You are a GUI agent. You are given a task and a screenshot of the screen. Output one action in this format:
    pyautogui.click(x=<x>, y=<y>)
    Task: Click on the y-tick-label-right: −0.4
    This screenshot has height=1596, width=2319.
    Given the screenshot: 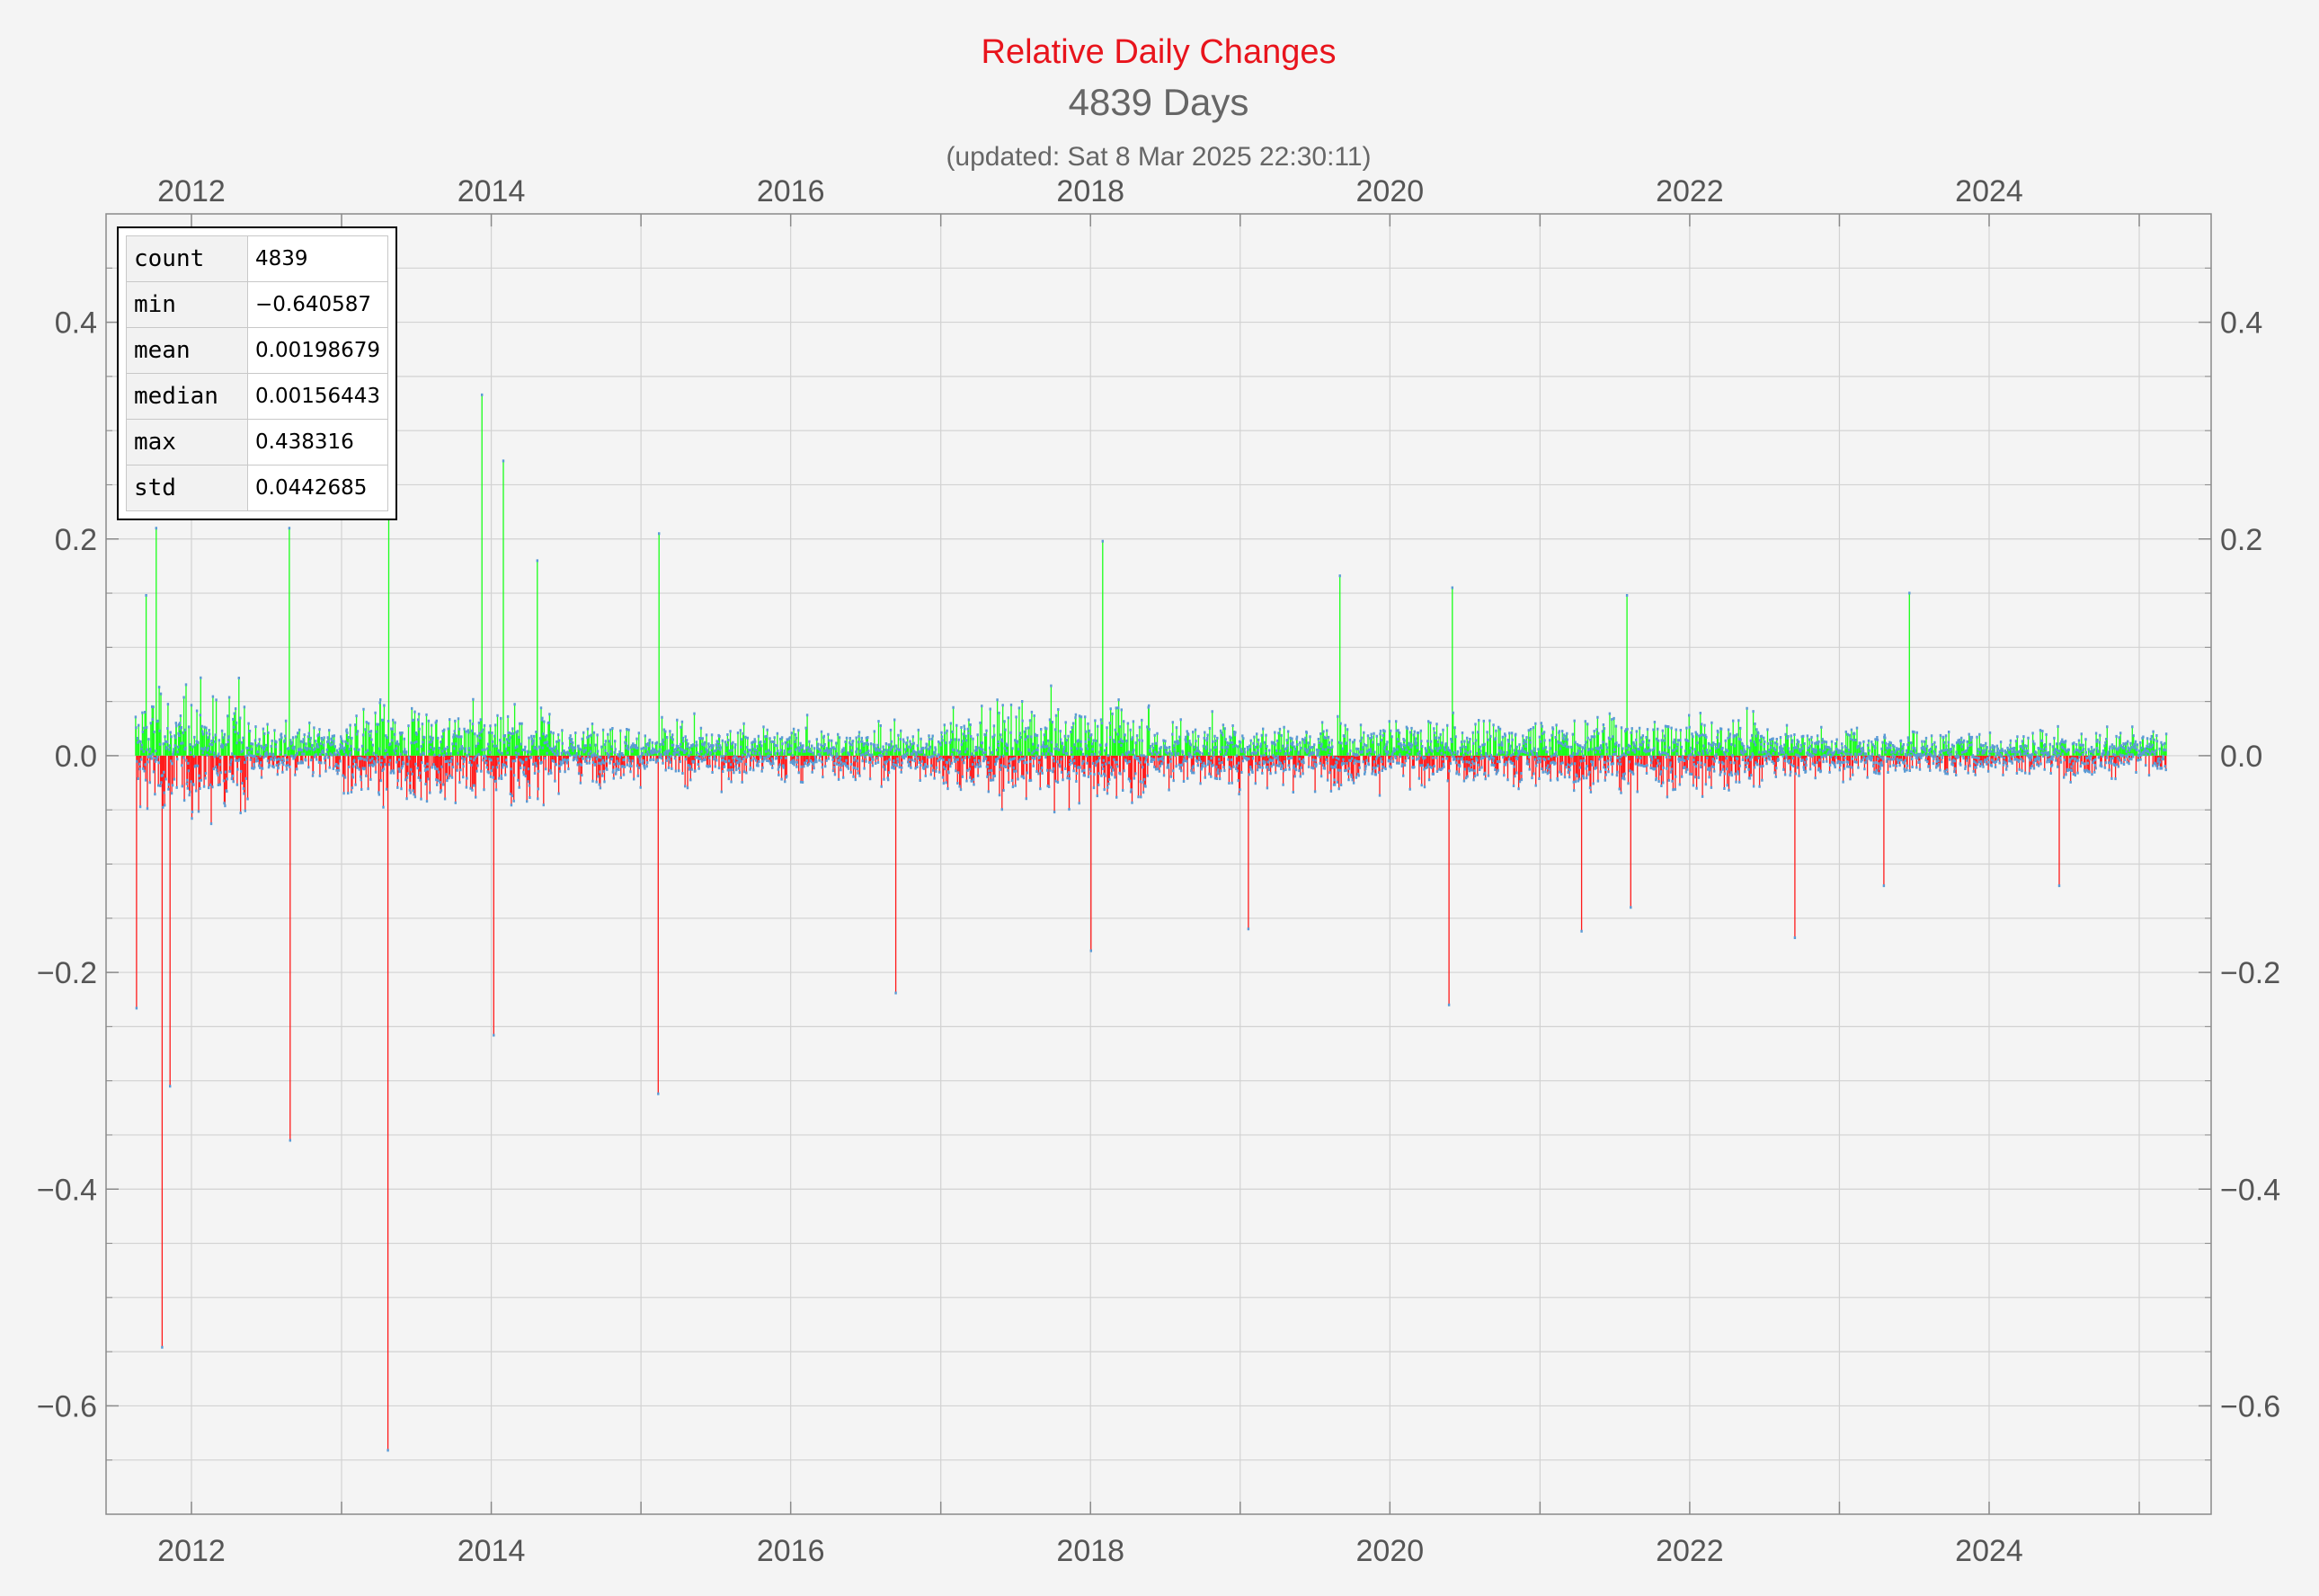 What is the action you would take?
    pyautogui.click(x=2250, y=1190)
    